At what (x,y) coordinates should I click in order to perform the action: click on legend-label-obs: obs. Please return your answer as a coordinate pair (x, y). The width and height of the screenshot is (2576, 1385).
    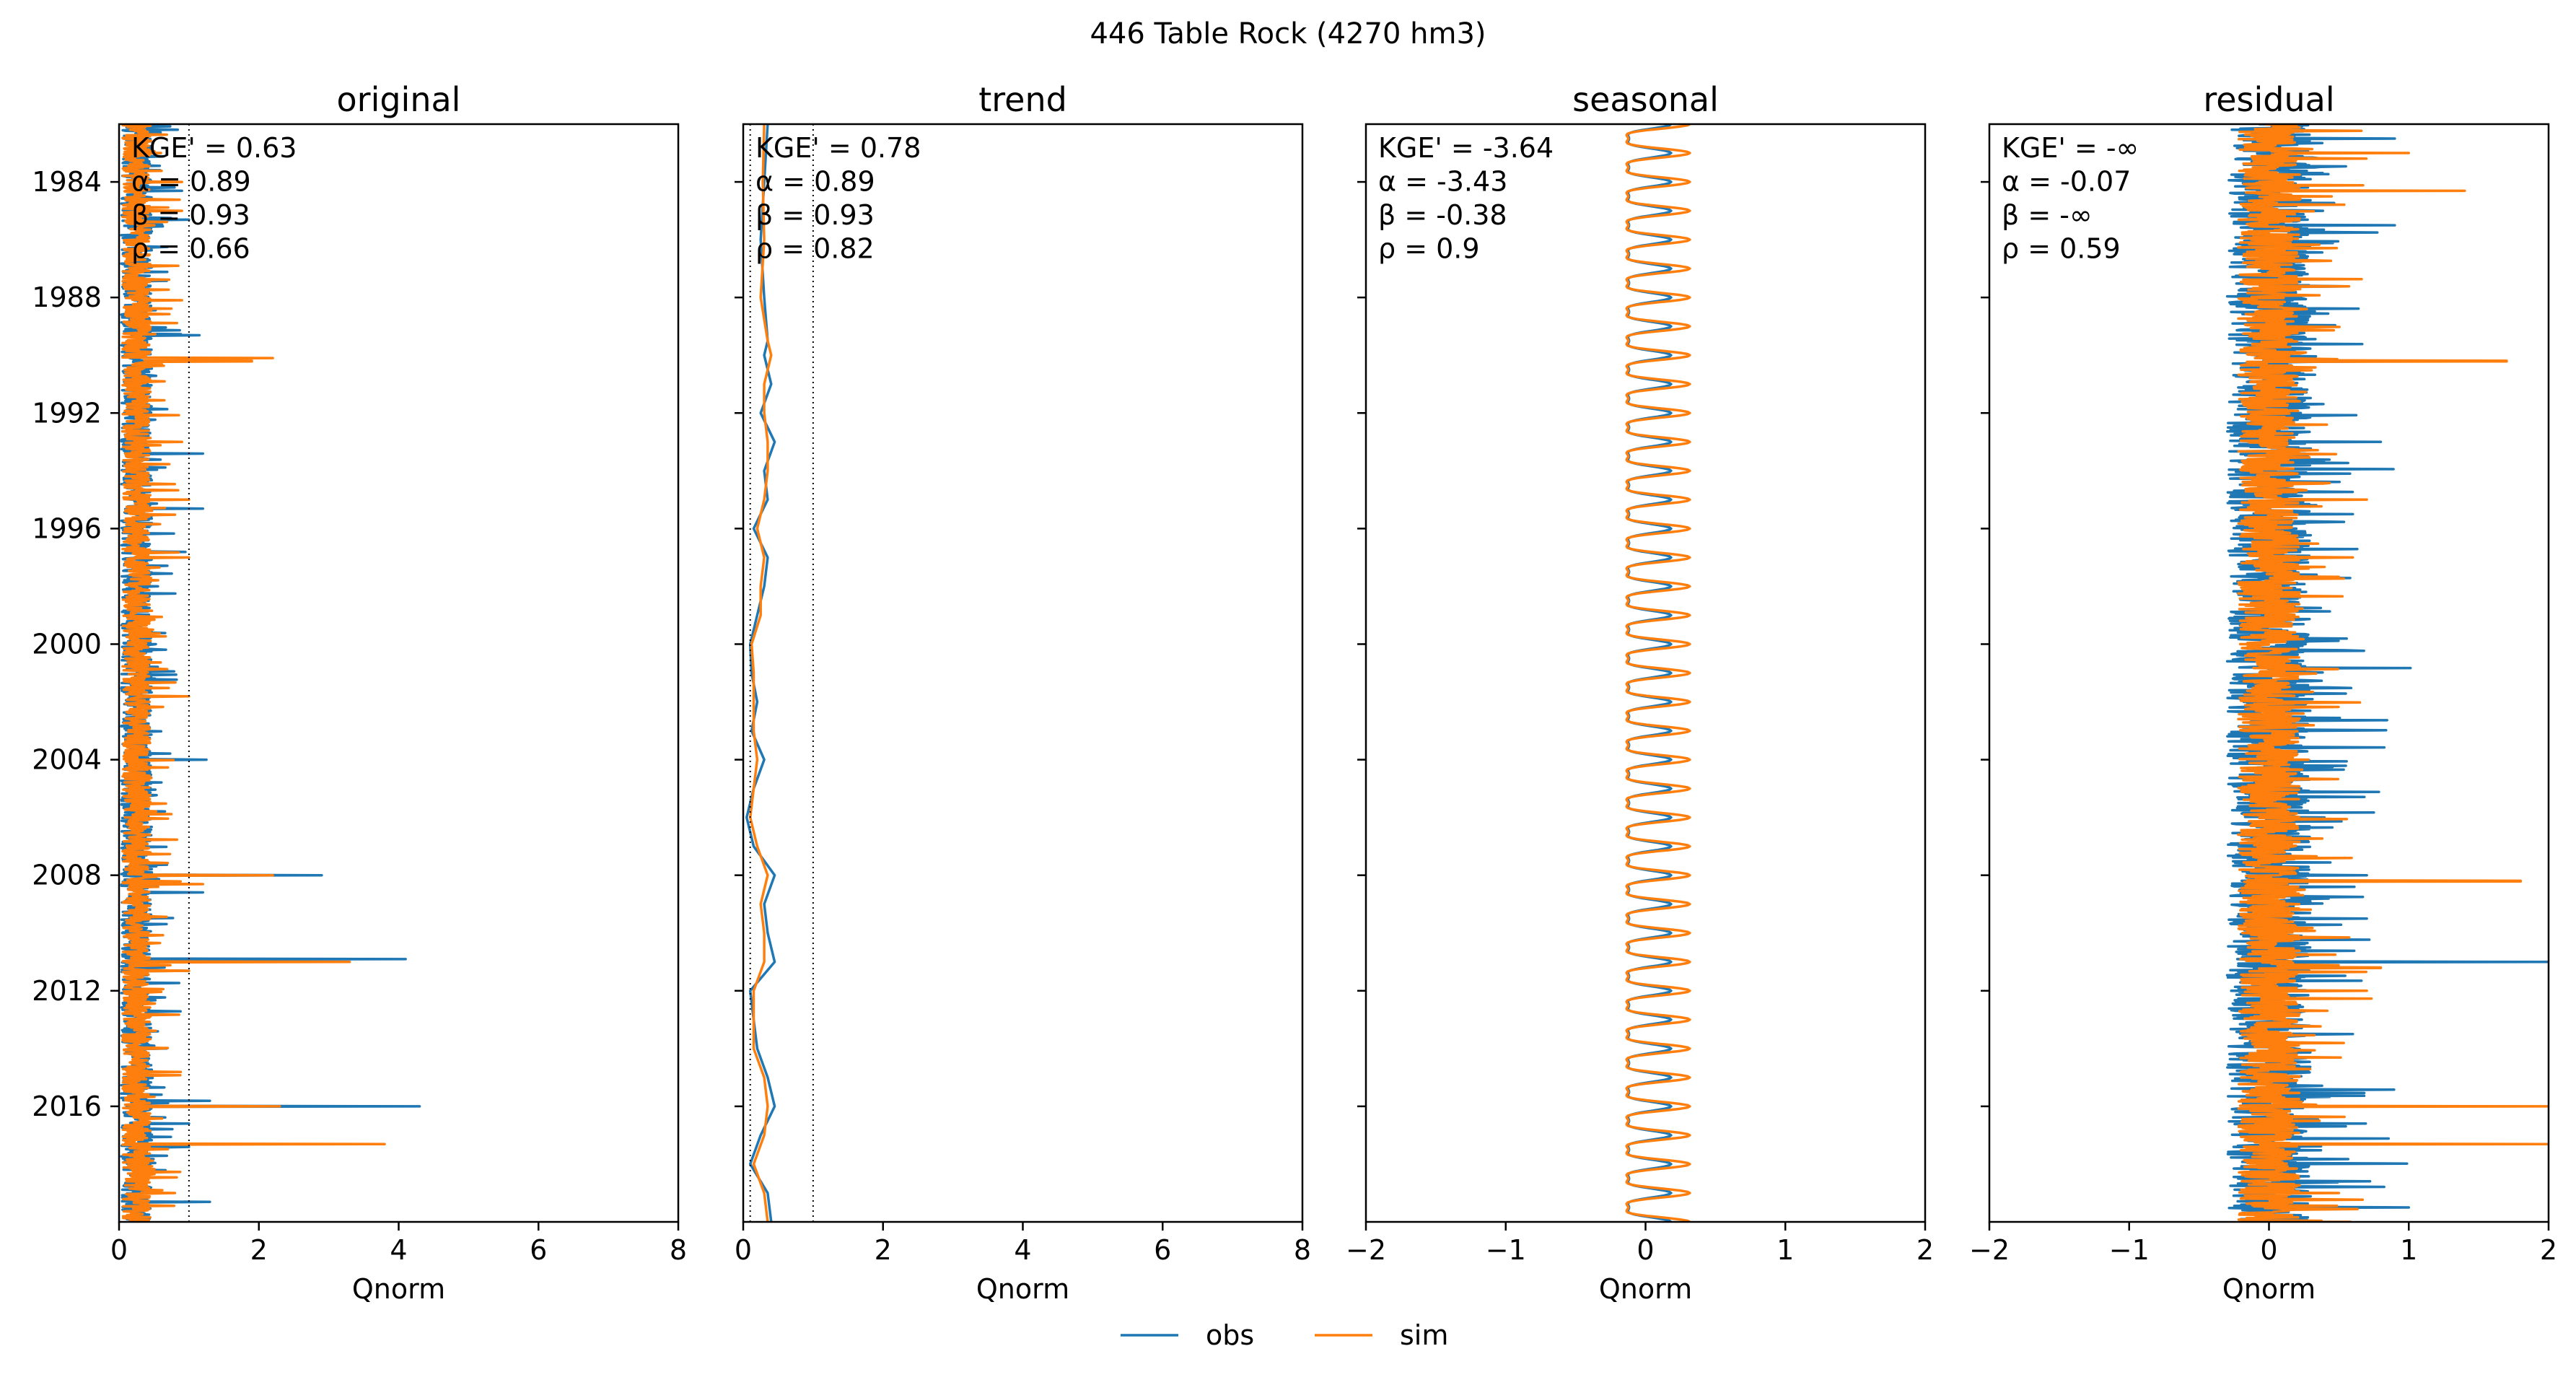
    Looking at the image, I should click on (1230, 1335).